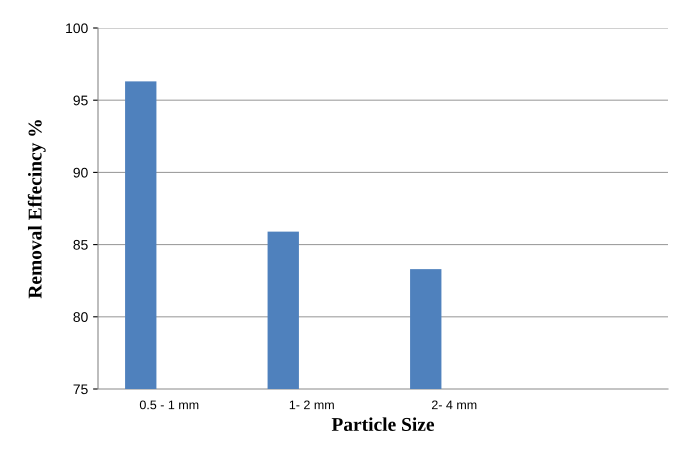 This screenshot has height=463, width=675. I want to click on y-tick-label: 100, so click(77, 28).